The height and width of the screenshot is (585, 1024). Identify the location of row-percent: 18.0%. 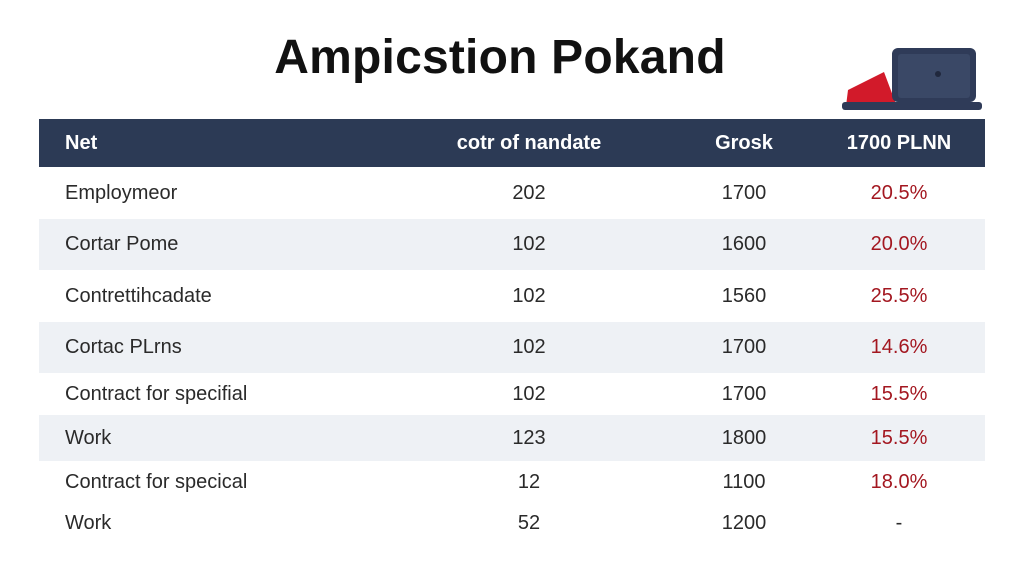
(899, 481).